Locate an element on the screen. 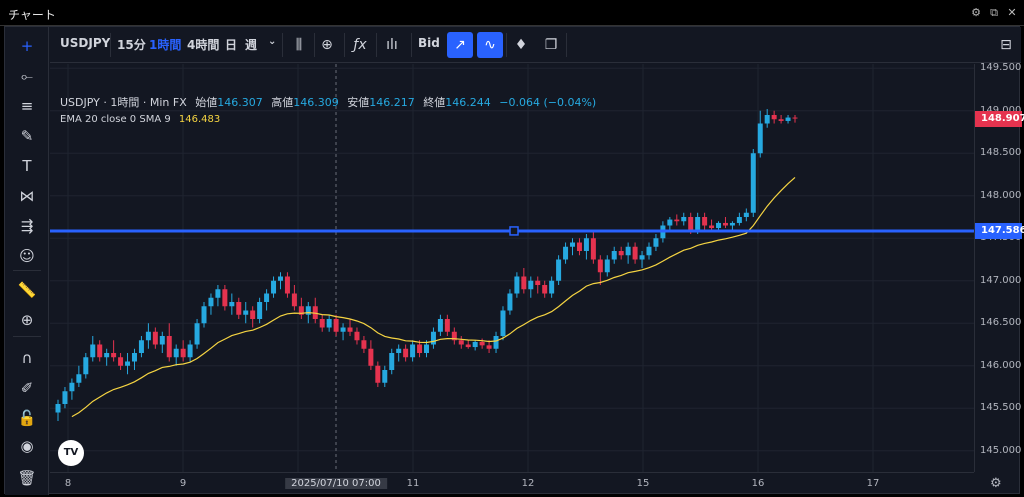 The height and width of the screenshot is (497, 1024). close-icon: ✕ is located at coordinates (1012, 12).